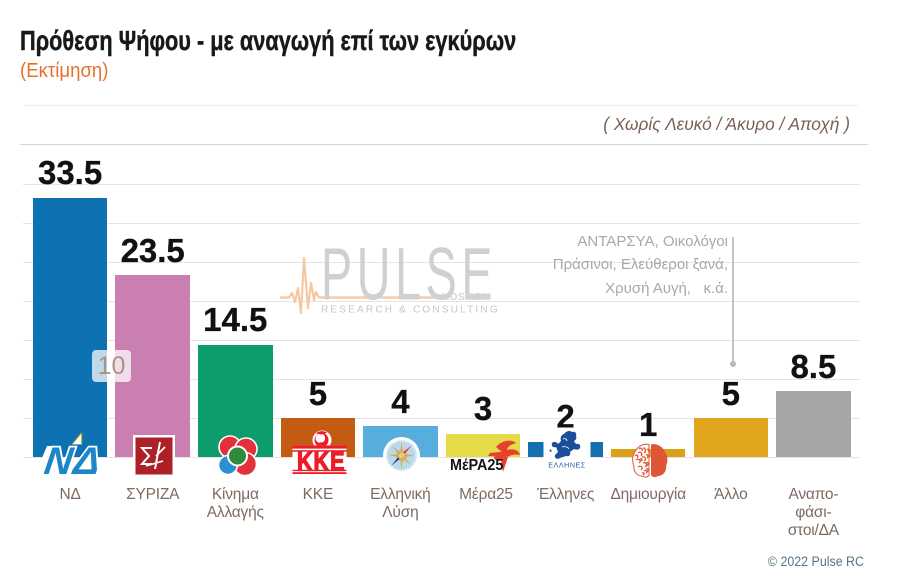 This screenshot has width=901, height=580. Describe the element at coordinates (410, 310) in the screenshot. I see `svg-text: RESEARCH & CONSULTING` at that location.